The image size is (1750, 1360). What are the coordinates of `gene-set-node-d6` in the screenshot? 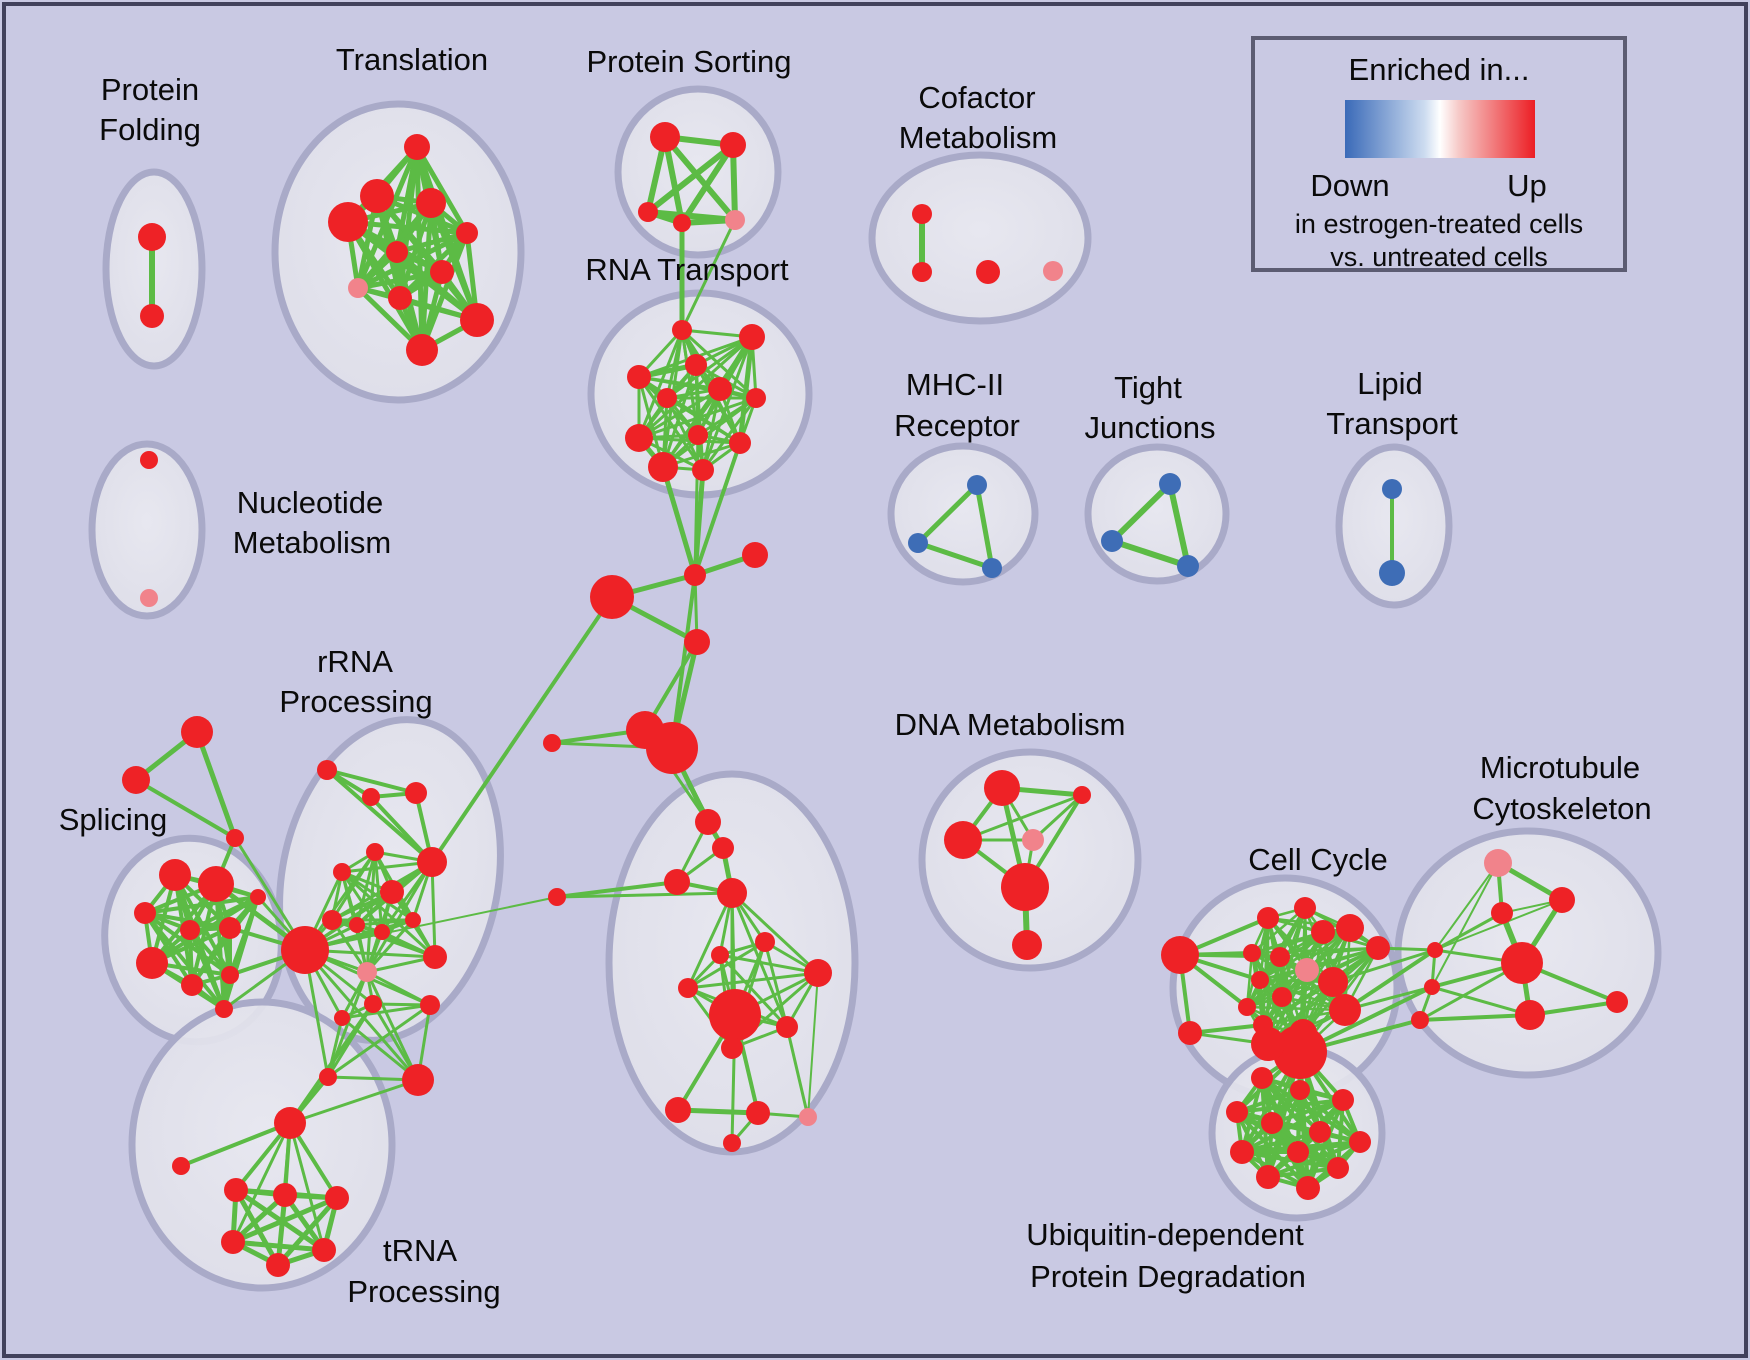 It's located at (1027, 945).